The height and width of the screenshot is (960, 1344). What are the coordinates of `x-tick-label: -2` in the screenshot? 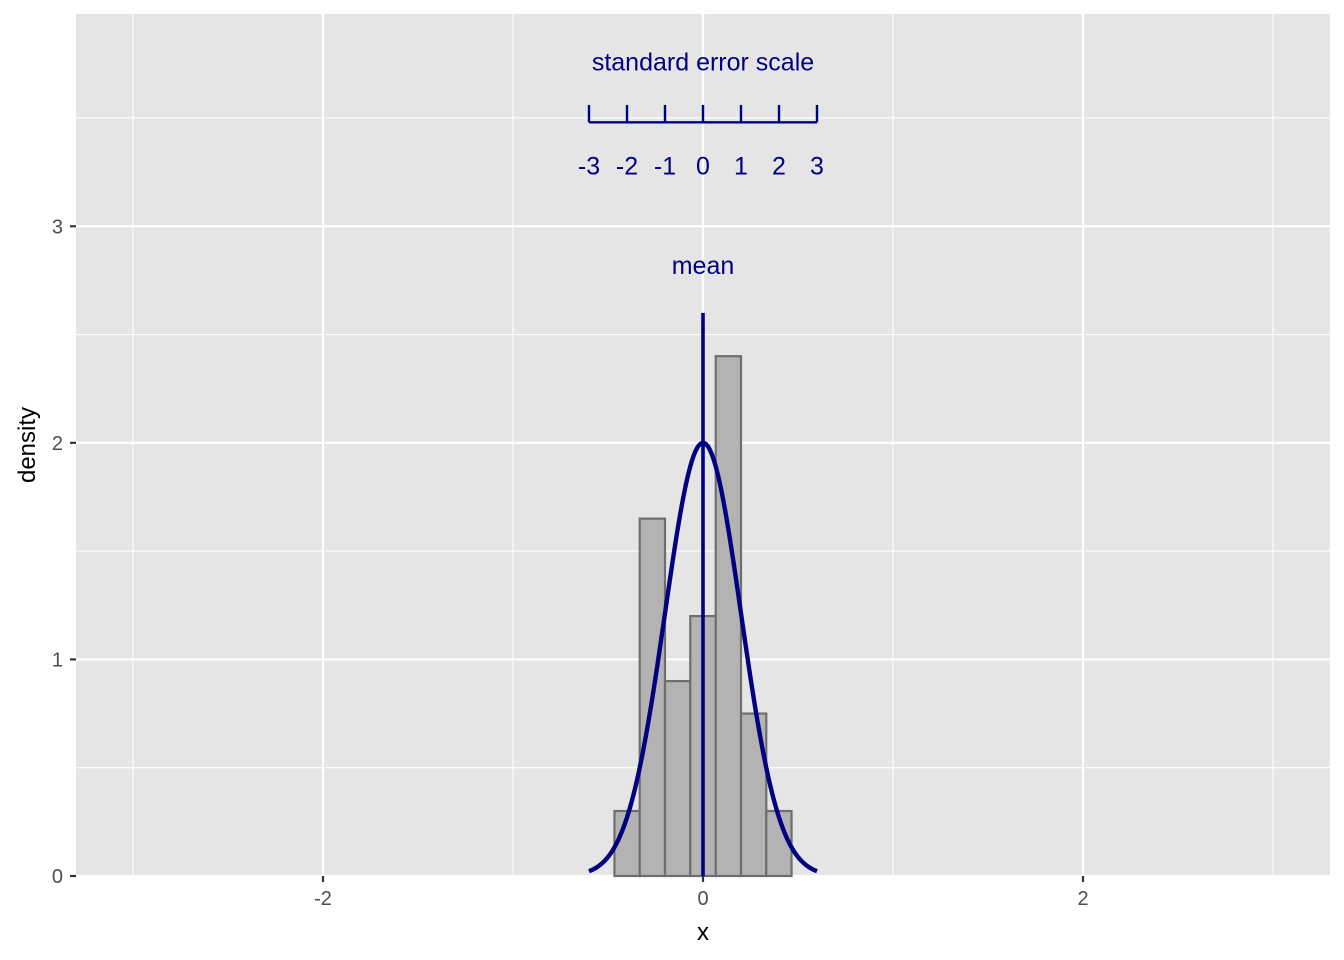 It's located at (323, 899).